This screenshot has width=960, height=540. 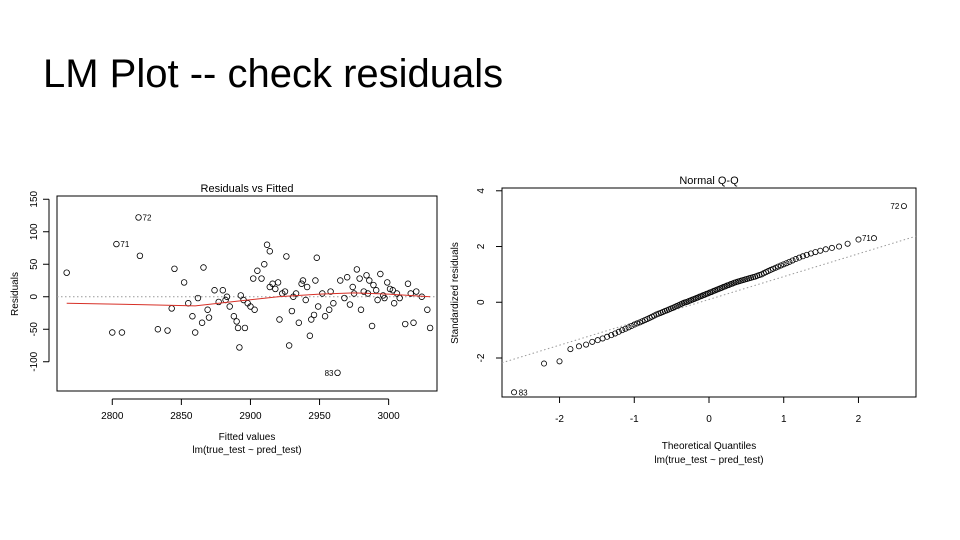 I want to click on rvf-y-tick-label: 150, so click(x=34, y=198).